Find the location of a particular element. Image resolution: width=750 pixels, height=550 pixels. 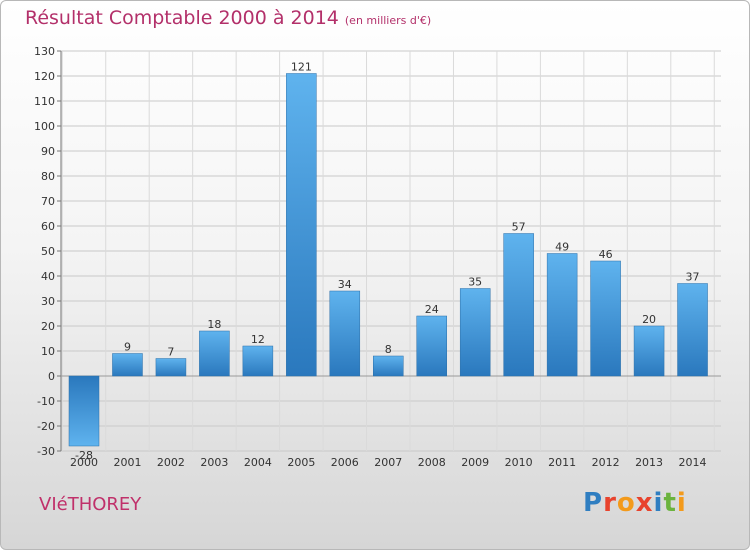

x-tick-label-2005: 2005 is located at coordinates (301, 462).